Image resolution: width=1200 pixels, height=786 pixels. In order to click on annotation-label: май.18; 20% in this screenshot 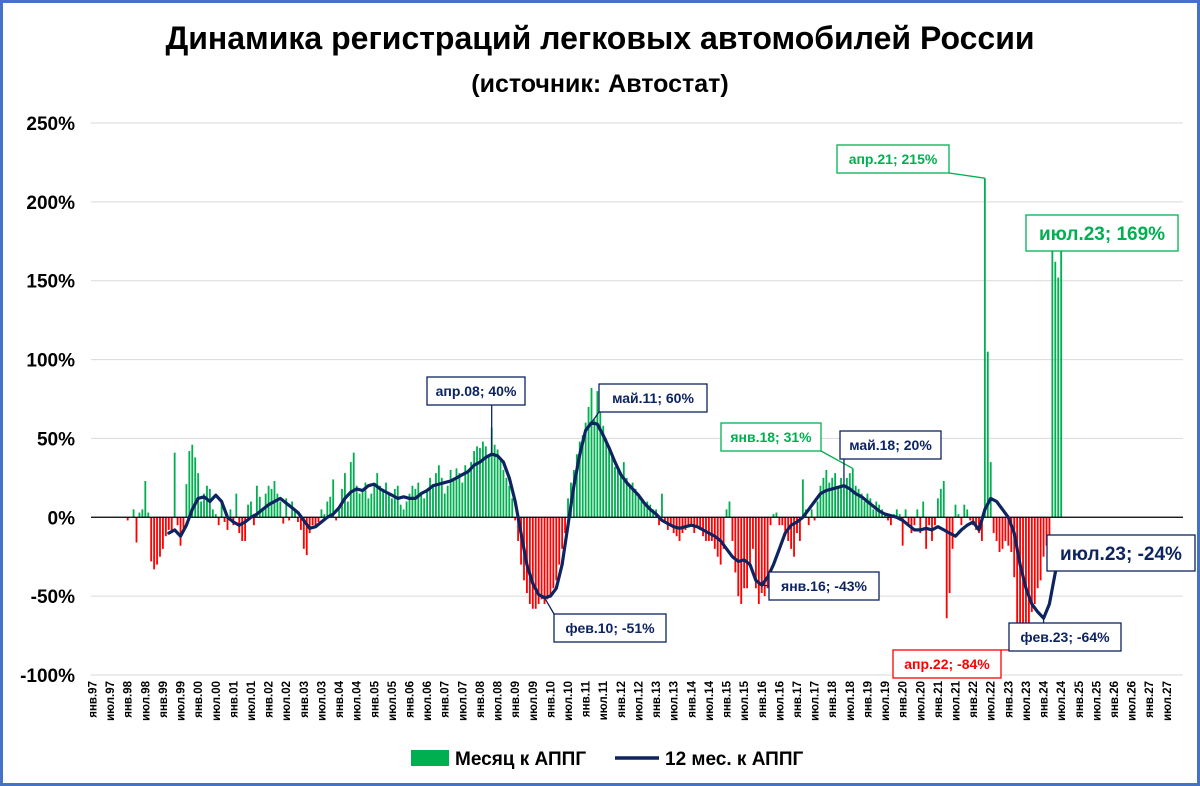, I will do `click(890, 445)`.